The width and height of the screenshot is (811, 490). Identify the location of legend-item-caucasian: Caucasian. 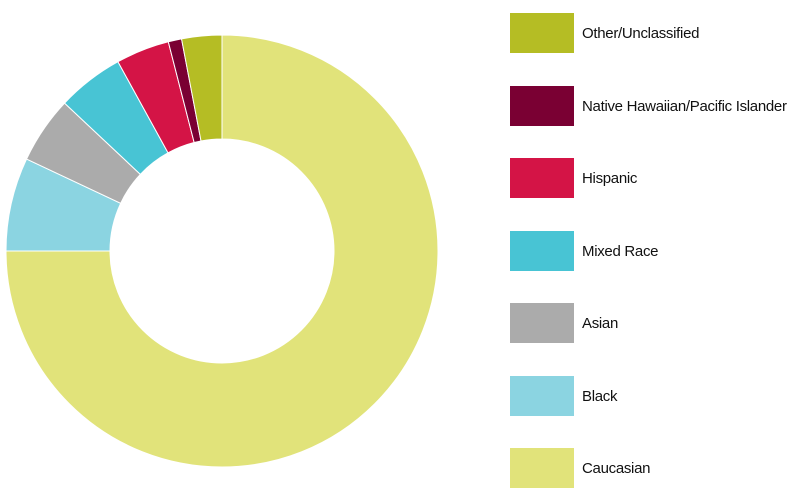
(580, 468).